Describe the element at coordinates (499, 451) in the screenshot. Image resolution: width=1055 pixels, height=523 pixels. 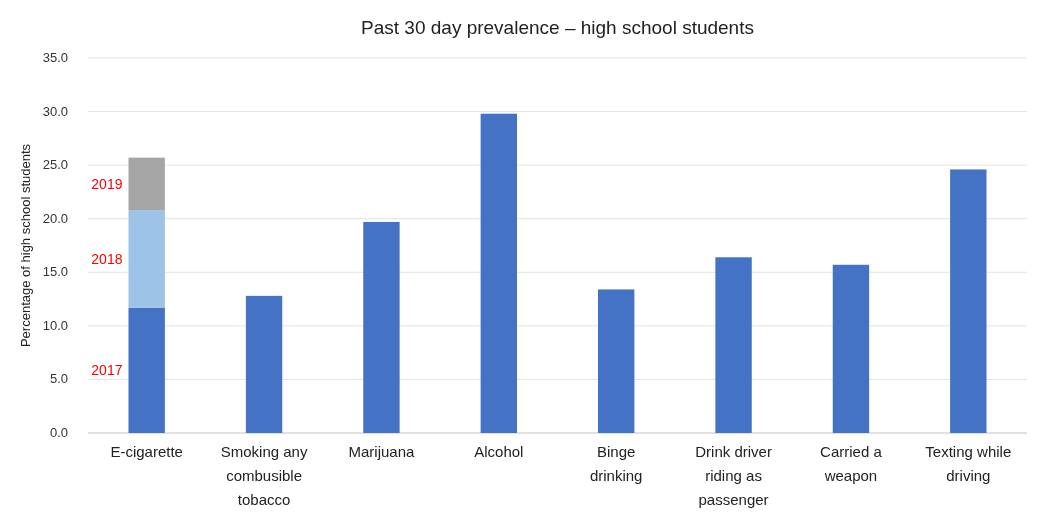
I see `x-tick-label: Alcohol` at that location.